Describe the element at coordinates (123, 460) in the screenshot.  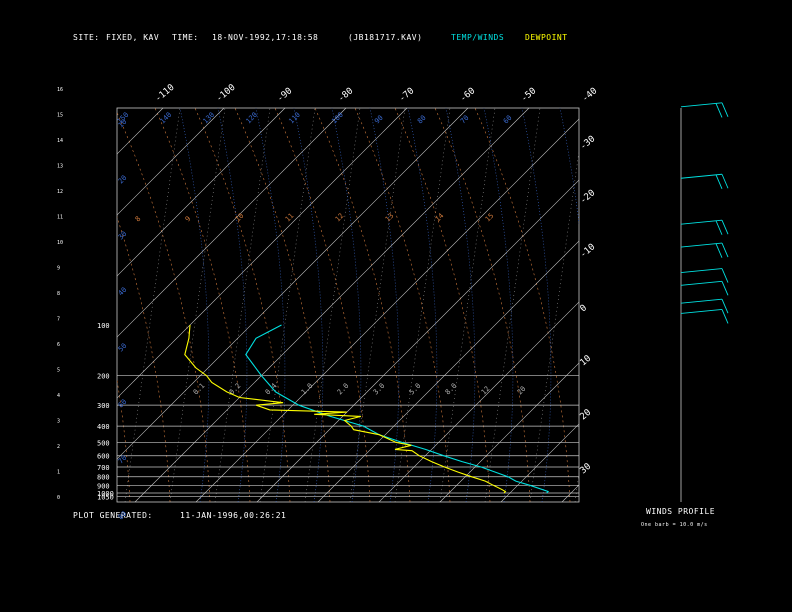
I see `theta-left-label: 70` at that location.